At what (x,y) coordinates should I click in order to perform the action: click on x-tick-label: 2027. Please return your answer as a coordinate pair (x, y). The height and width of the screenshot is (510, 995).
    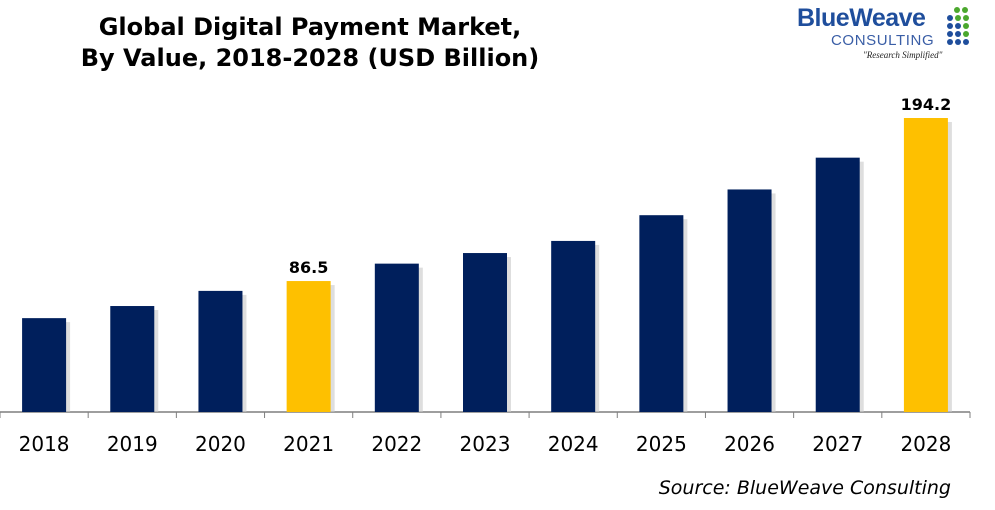
    Looking at the image, I should click on (837, 444).